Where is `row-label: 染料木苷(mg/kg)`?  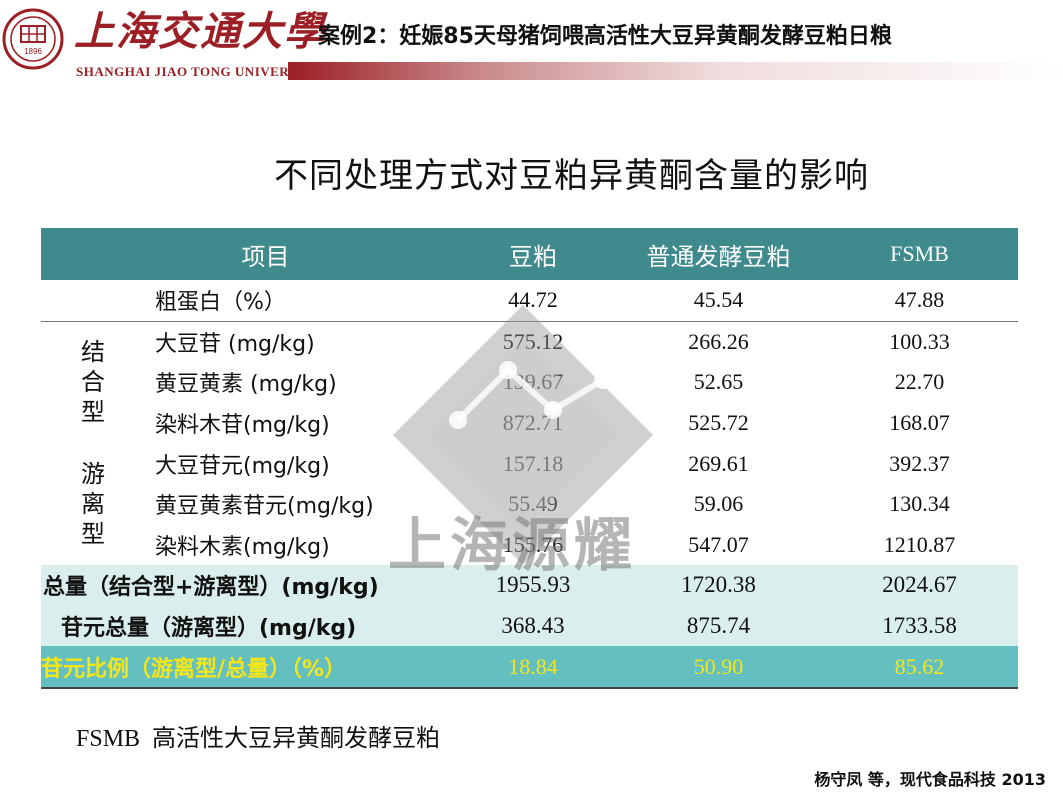 row-label: 染料木苷(mg/kg) is located at coordinates (242, 426).